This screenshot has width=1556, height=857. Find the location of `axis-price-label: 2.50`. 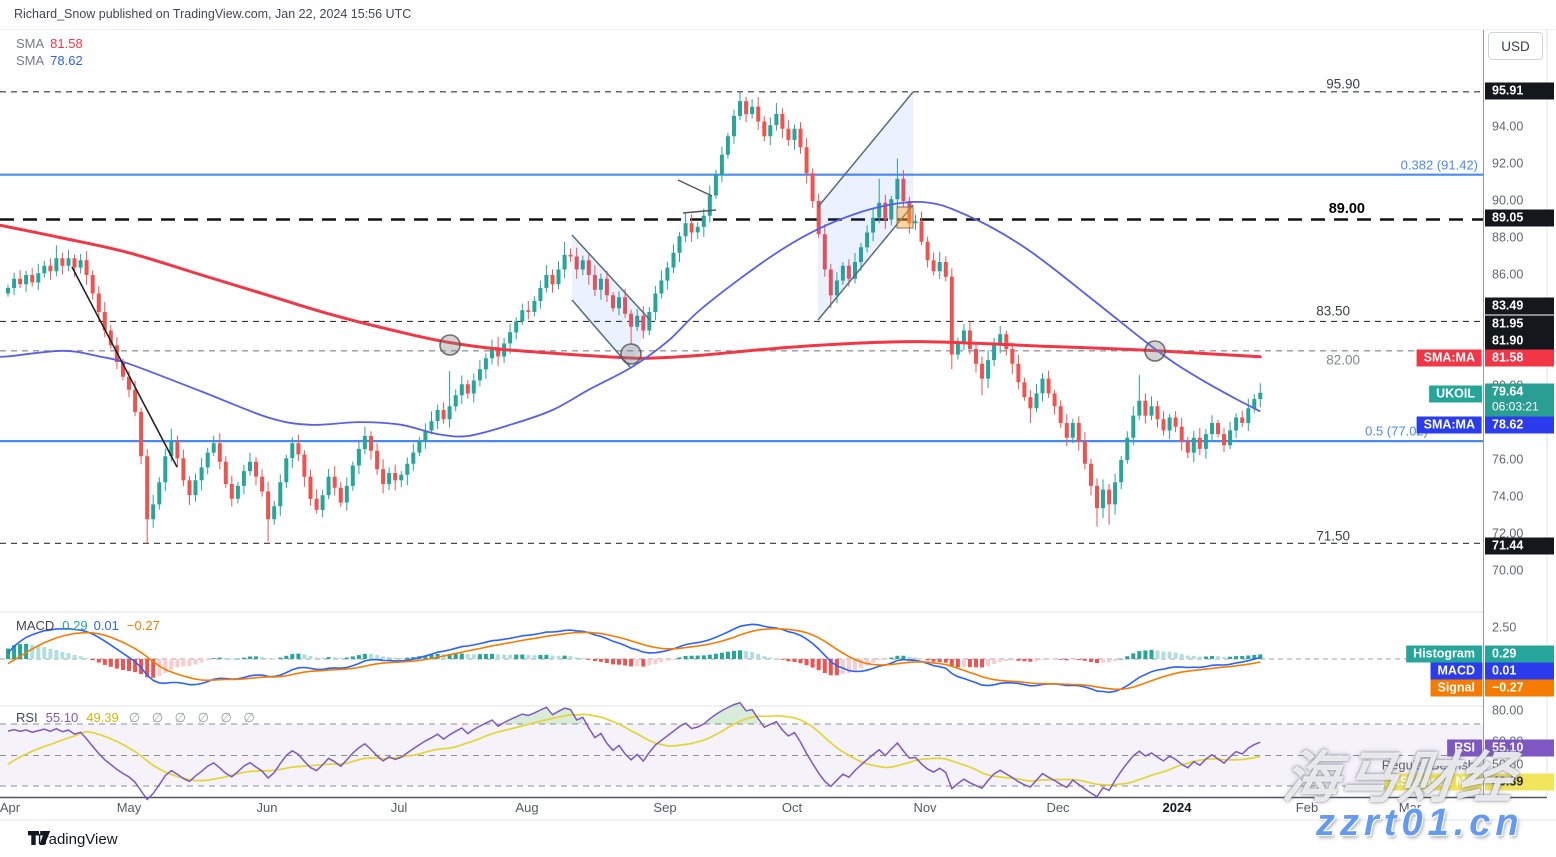

axis-price-label: 2.50 is located at coordinates (1504, 627).